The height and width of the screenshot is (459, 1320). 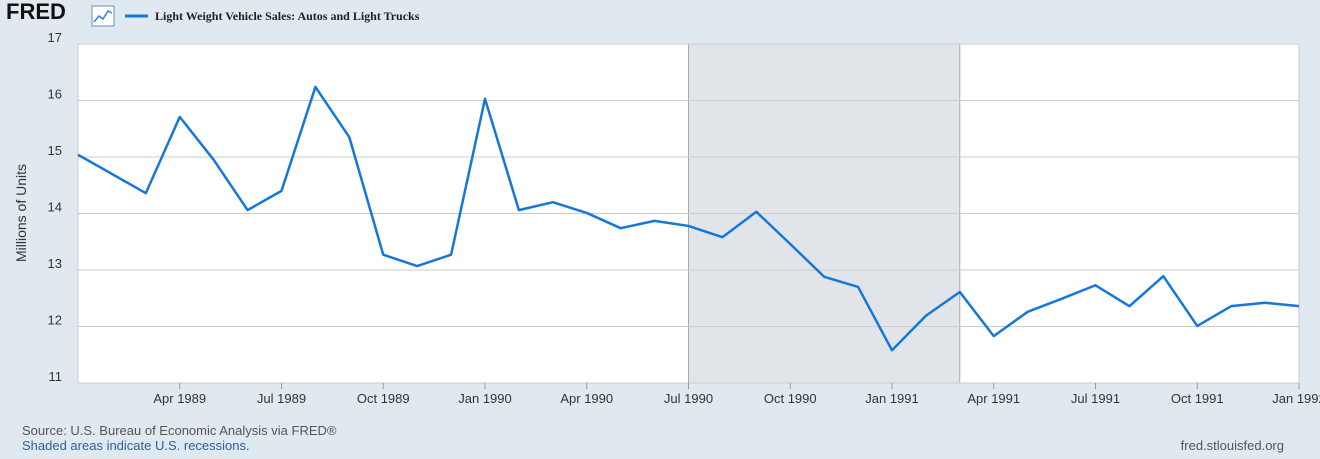 I want to click on y-tick-label: 11, so click(x=56, y=376).